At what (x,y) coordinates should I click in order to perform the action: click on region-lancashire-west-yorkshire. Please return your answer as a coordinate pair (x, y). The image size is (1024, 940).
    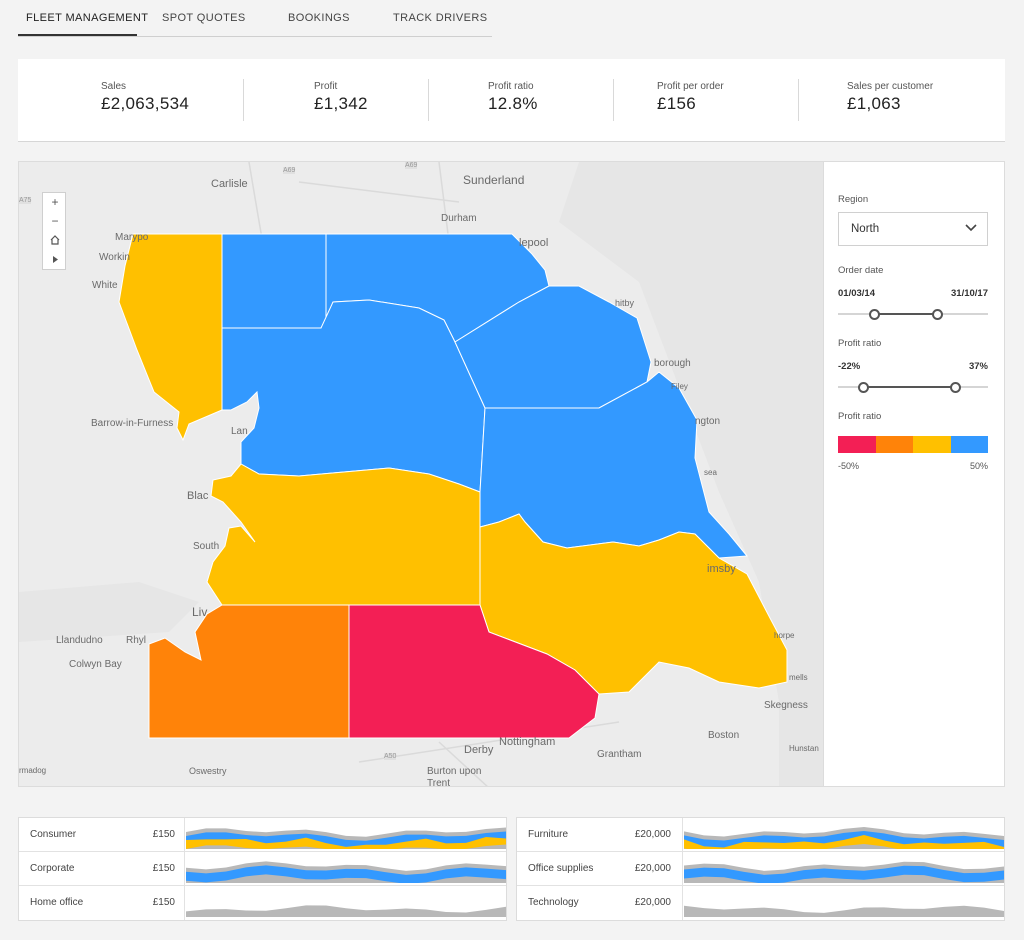
    Looking at the image, I should click on (343, 534).